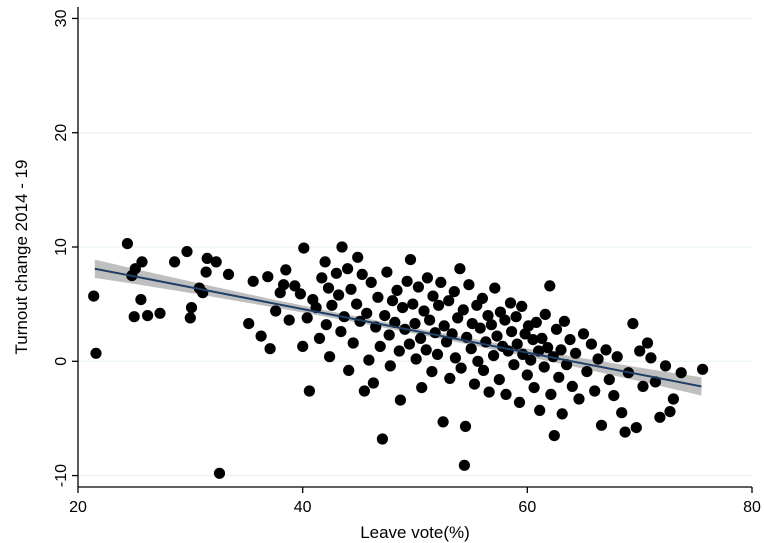 The image size is (764, 543). Describe the element at coordinates (61, 133) in the screenshot. I see `y-tick-label-3: 20` at that location.